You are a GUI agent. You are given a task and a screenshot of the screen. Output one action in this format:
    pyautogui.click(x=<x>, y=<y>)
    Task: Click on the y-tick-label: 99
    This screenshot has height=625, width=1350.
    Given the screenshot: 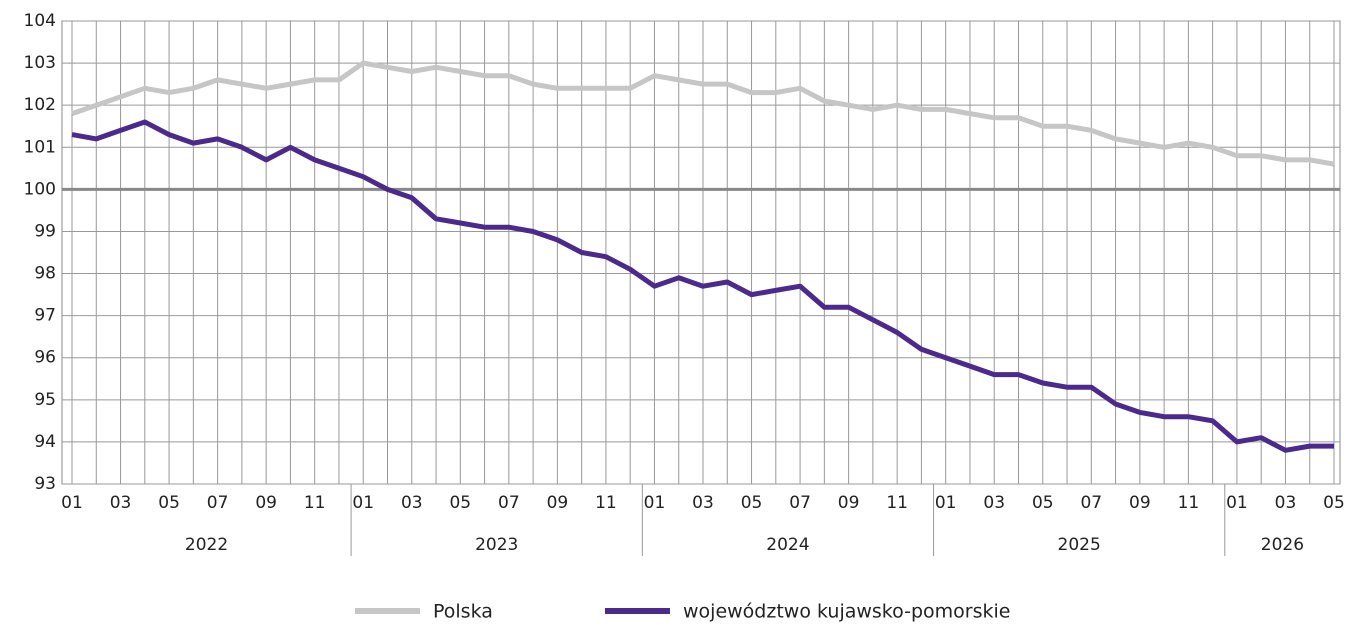 What is the action you would take?
    pyautogui.click(x=45, y=231)
    